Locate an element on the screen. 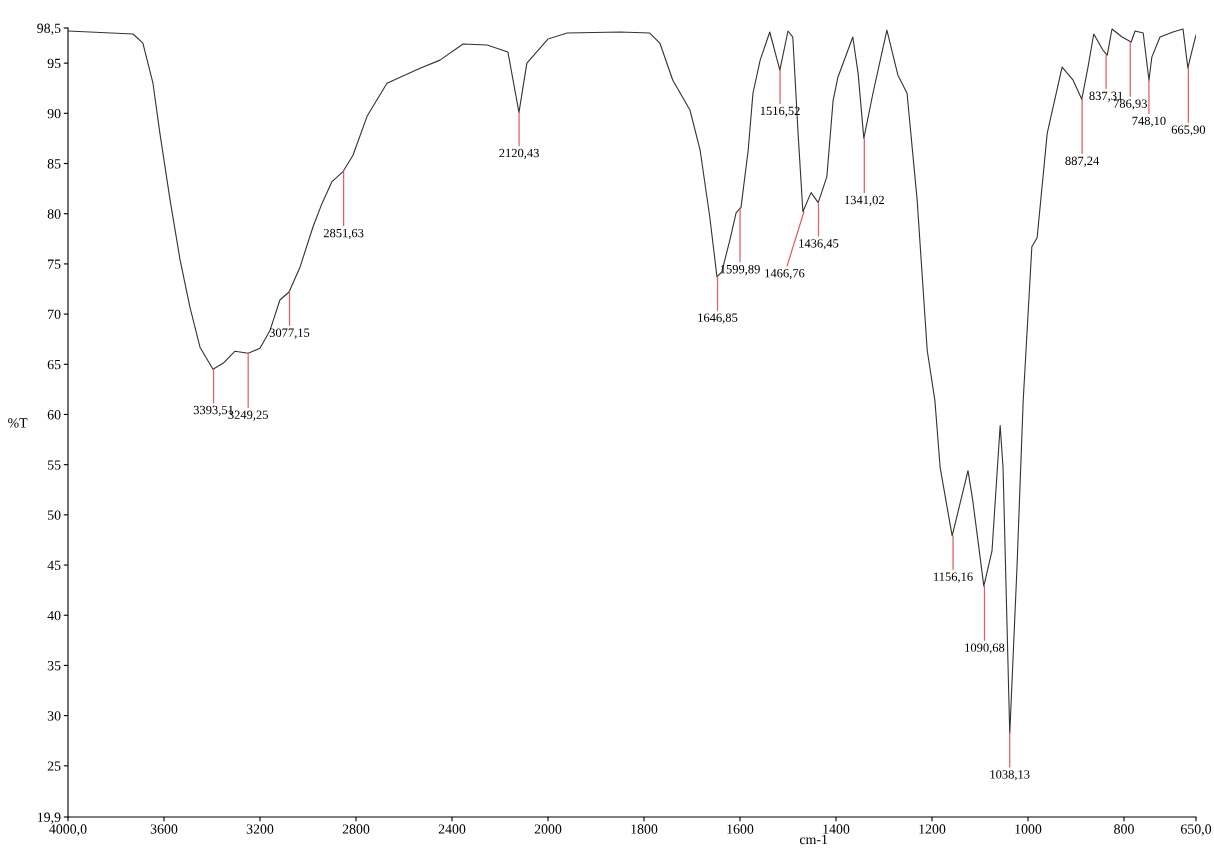 Image resolution: width=1214 pixels, height=857 pixels. annotation: 1341,02 is located at coordinates (864, 200).